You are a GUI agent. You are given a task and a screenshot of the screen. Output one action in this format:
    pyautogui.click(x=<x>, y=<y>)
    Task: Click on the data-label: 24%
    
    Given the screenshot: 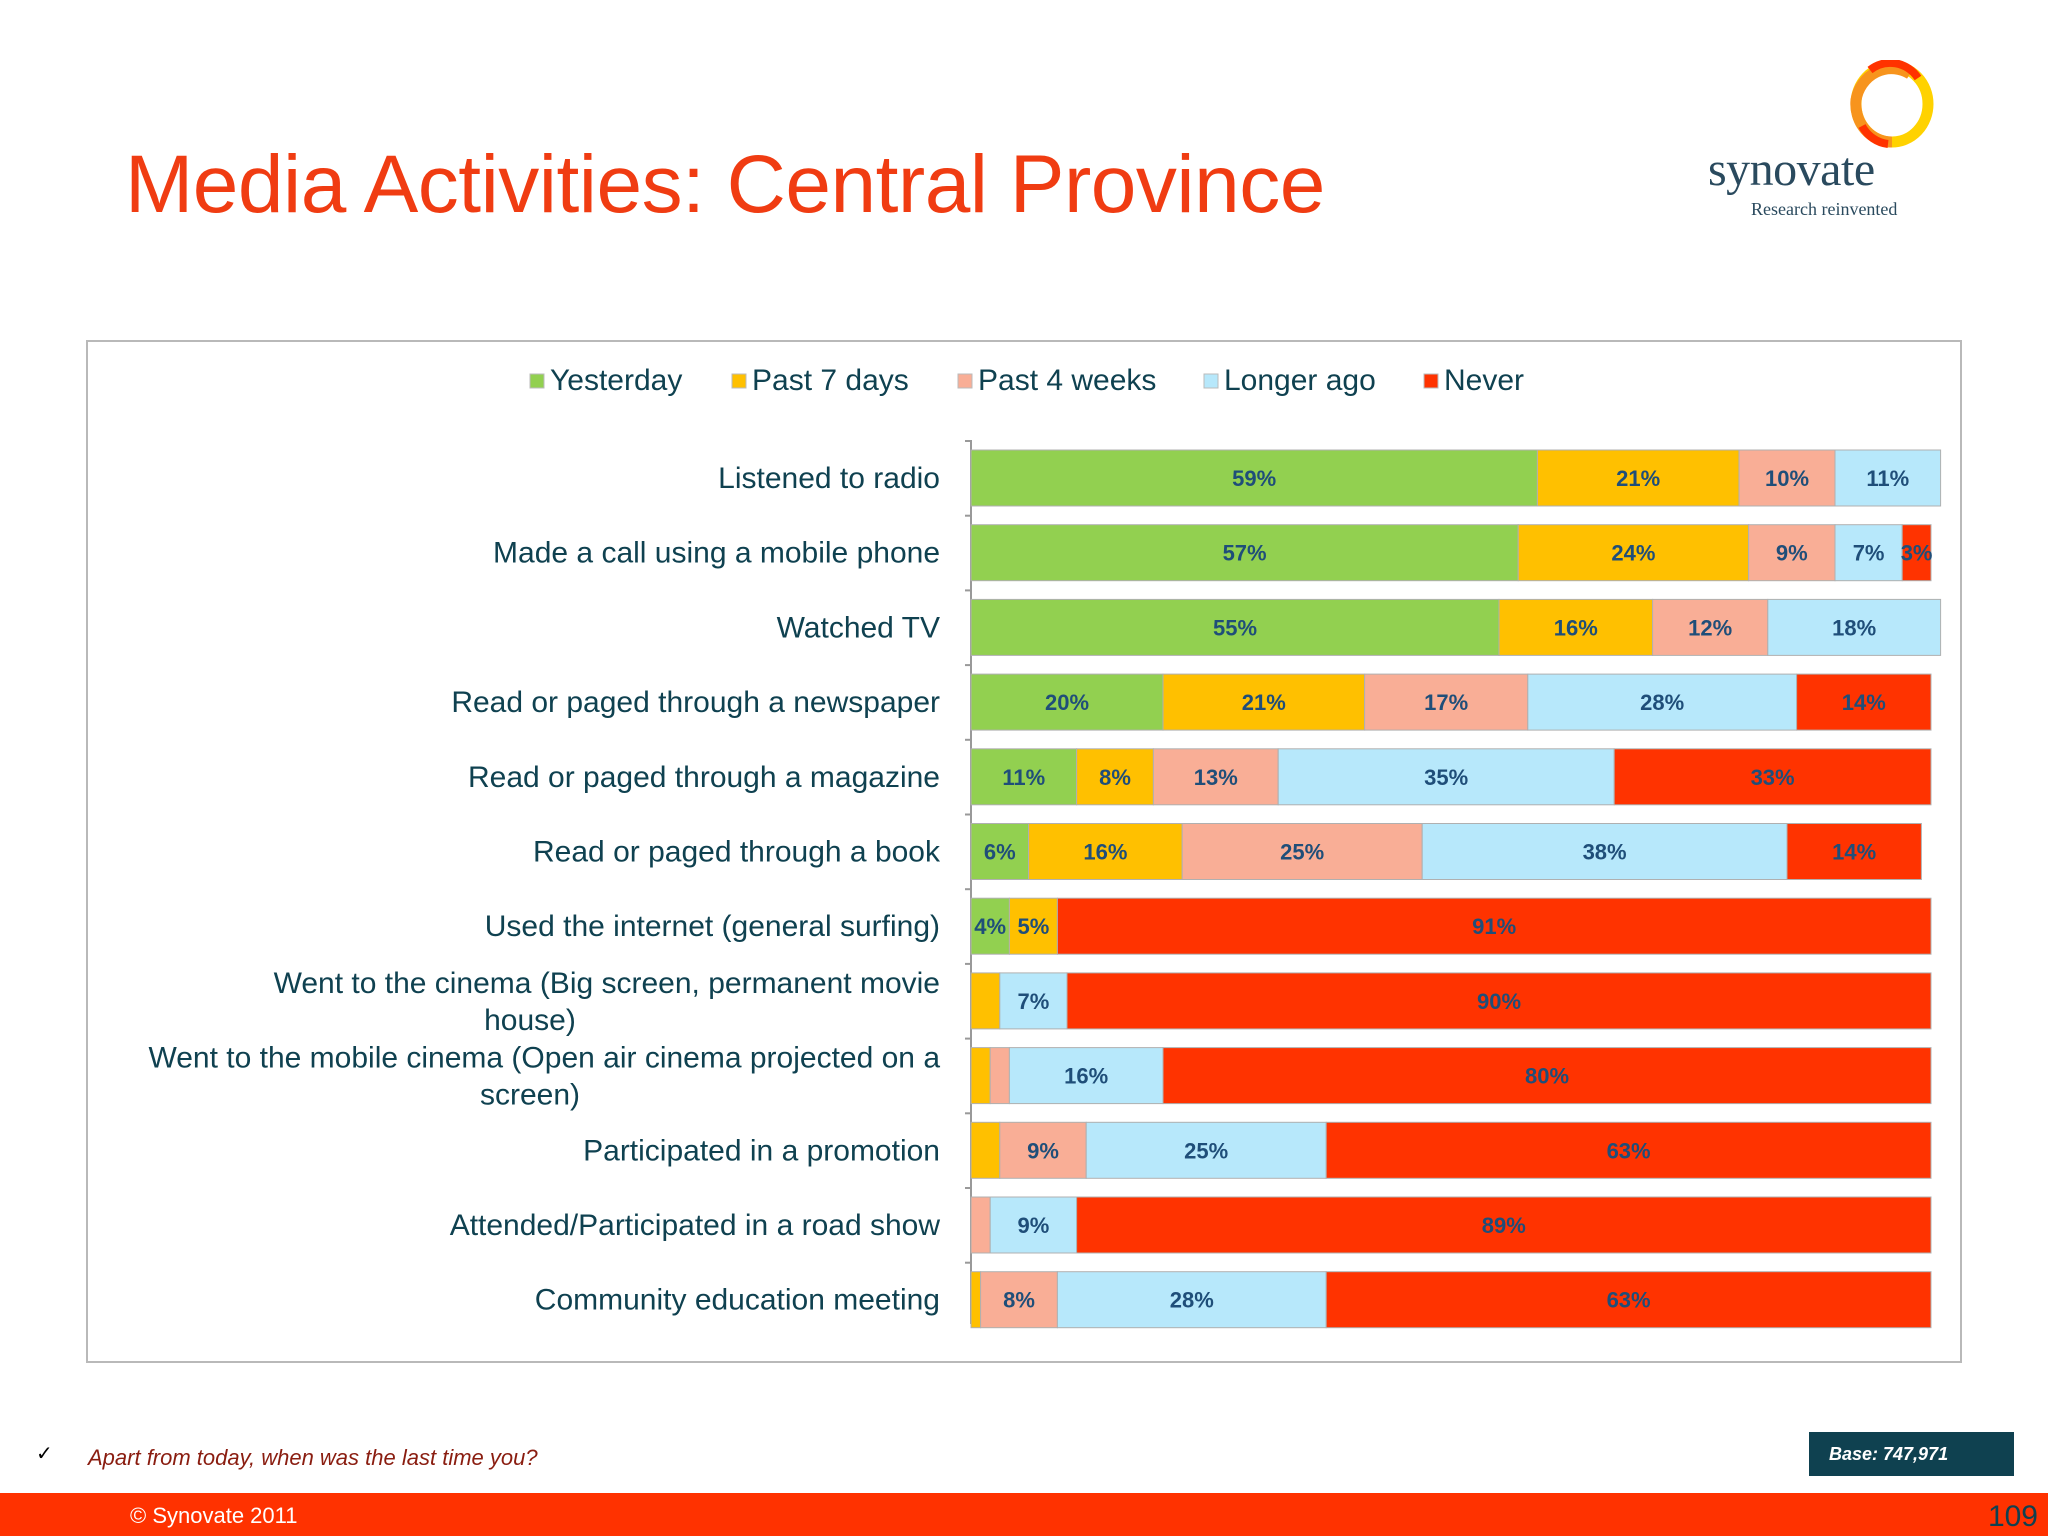 What is the action you would take?
    pyautogui.click(x=1633, y=553)
    